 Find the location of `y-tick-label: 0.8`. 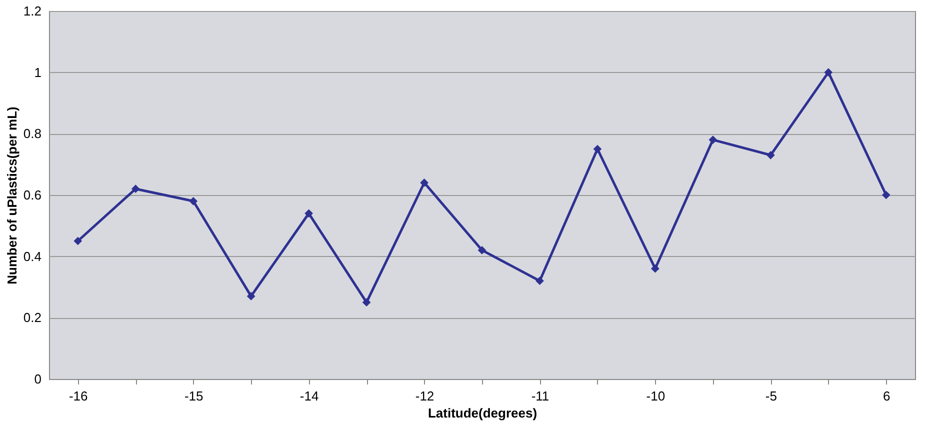

y-tick-label: 0.8 is located at coordinates (32, 134).